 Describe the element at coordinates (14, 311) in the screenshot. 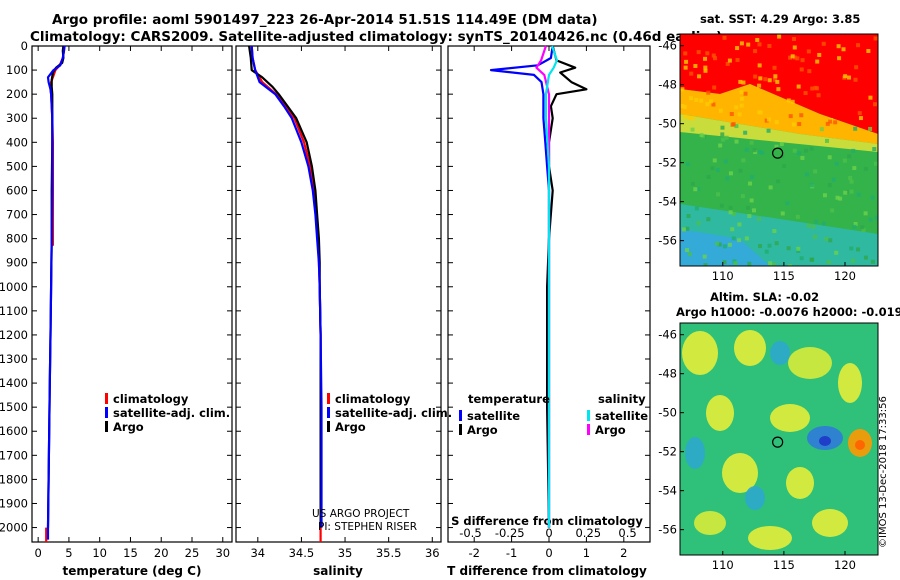

I see `depth-tick-label: 1100` at that location.